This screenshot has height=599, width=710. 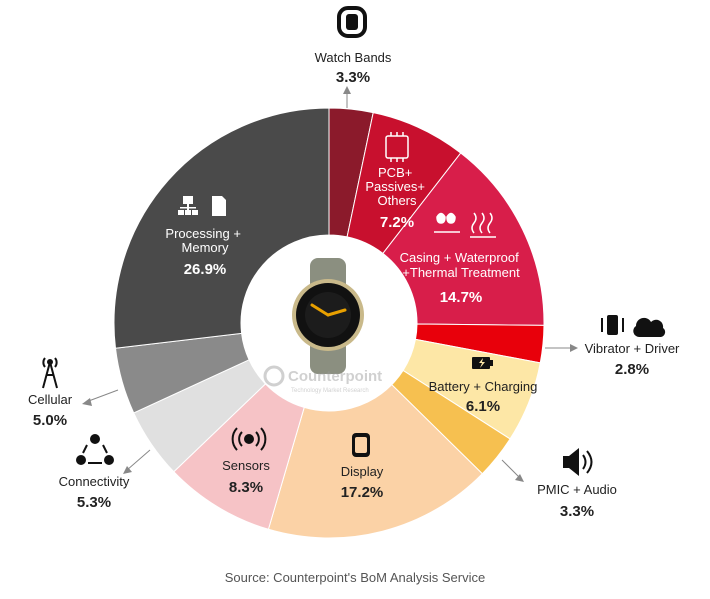 What do you see at coordinates (246, 465) in the screenshot?
I see `label-sensors: Sensors` at bounding box center [246, 465].